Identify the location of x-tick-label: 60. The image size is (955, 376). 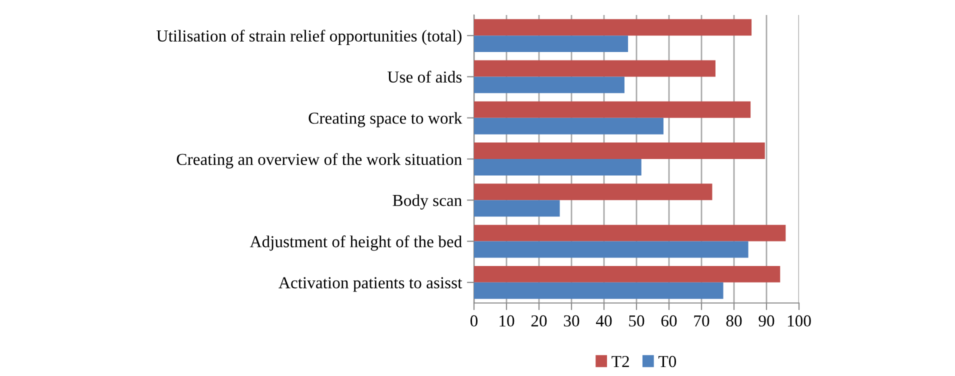
(669, 321).